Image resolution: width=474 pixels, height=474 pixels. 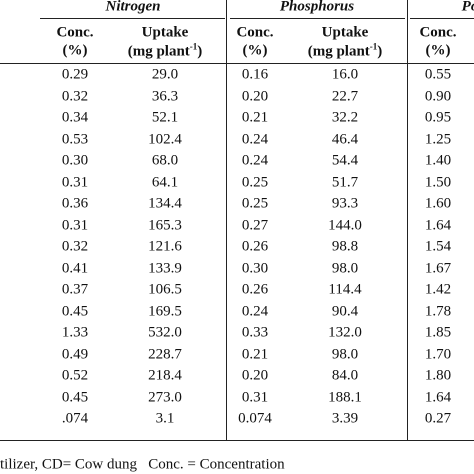 What do you see at coordinates (438, 117) in the screenshot?
I see `cell: 0.95` at bounding box center [438, 117].